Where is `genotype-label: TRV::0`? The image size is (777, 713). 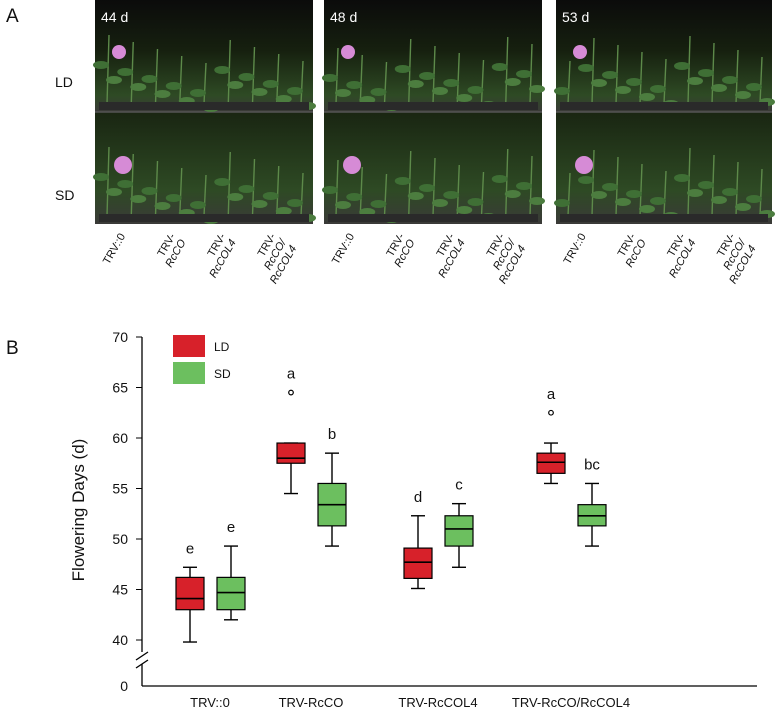 genotype-label: TRV::0 is located at coordinates (343, 249).